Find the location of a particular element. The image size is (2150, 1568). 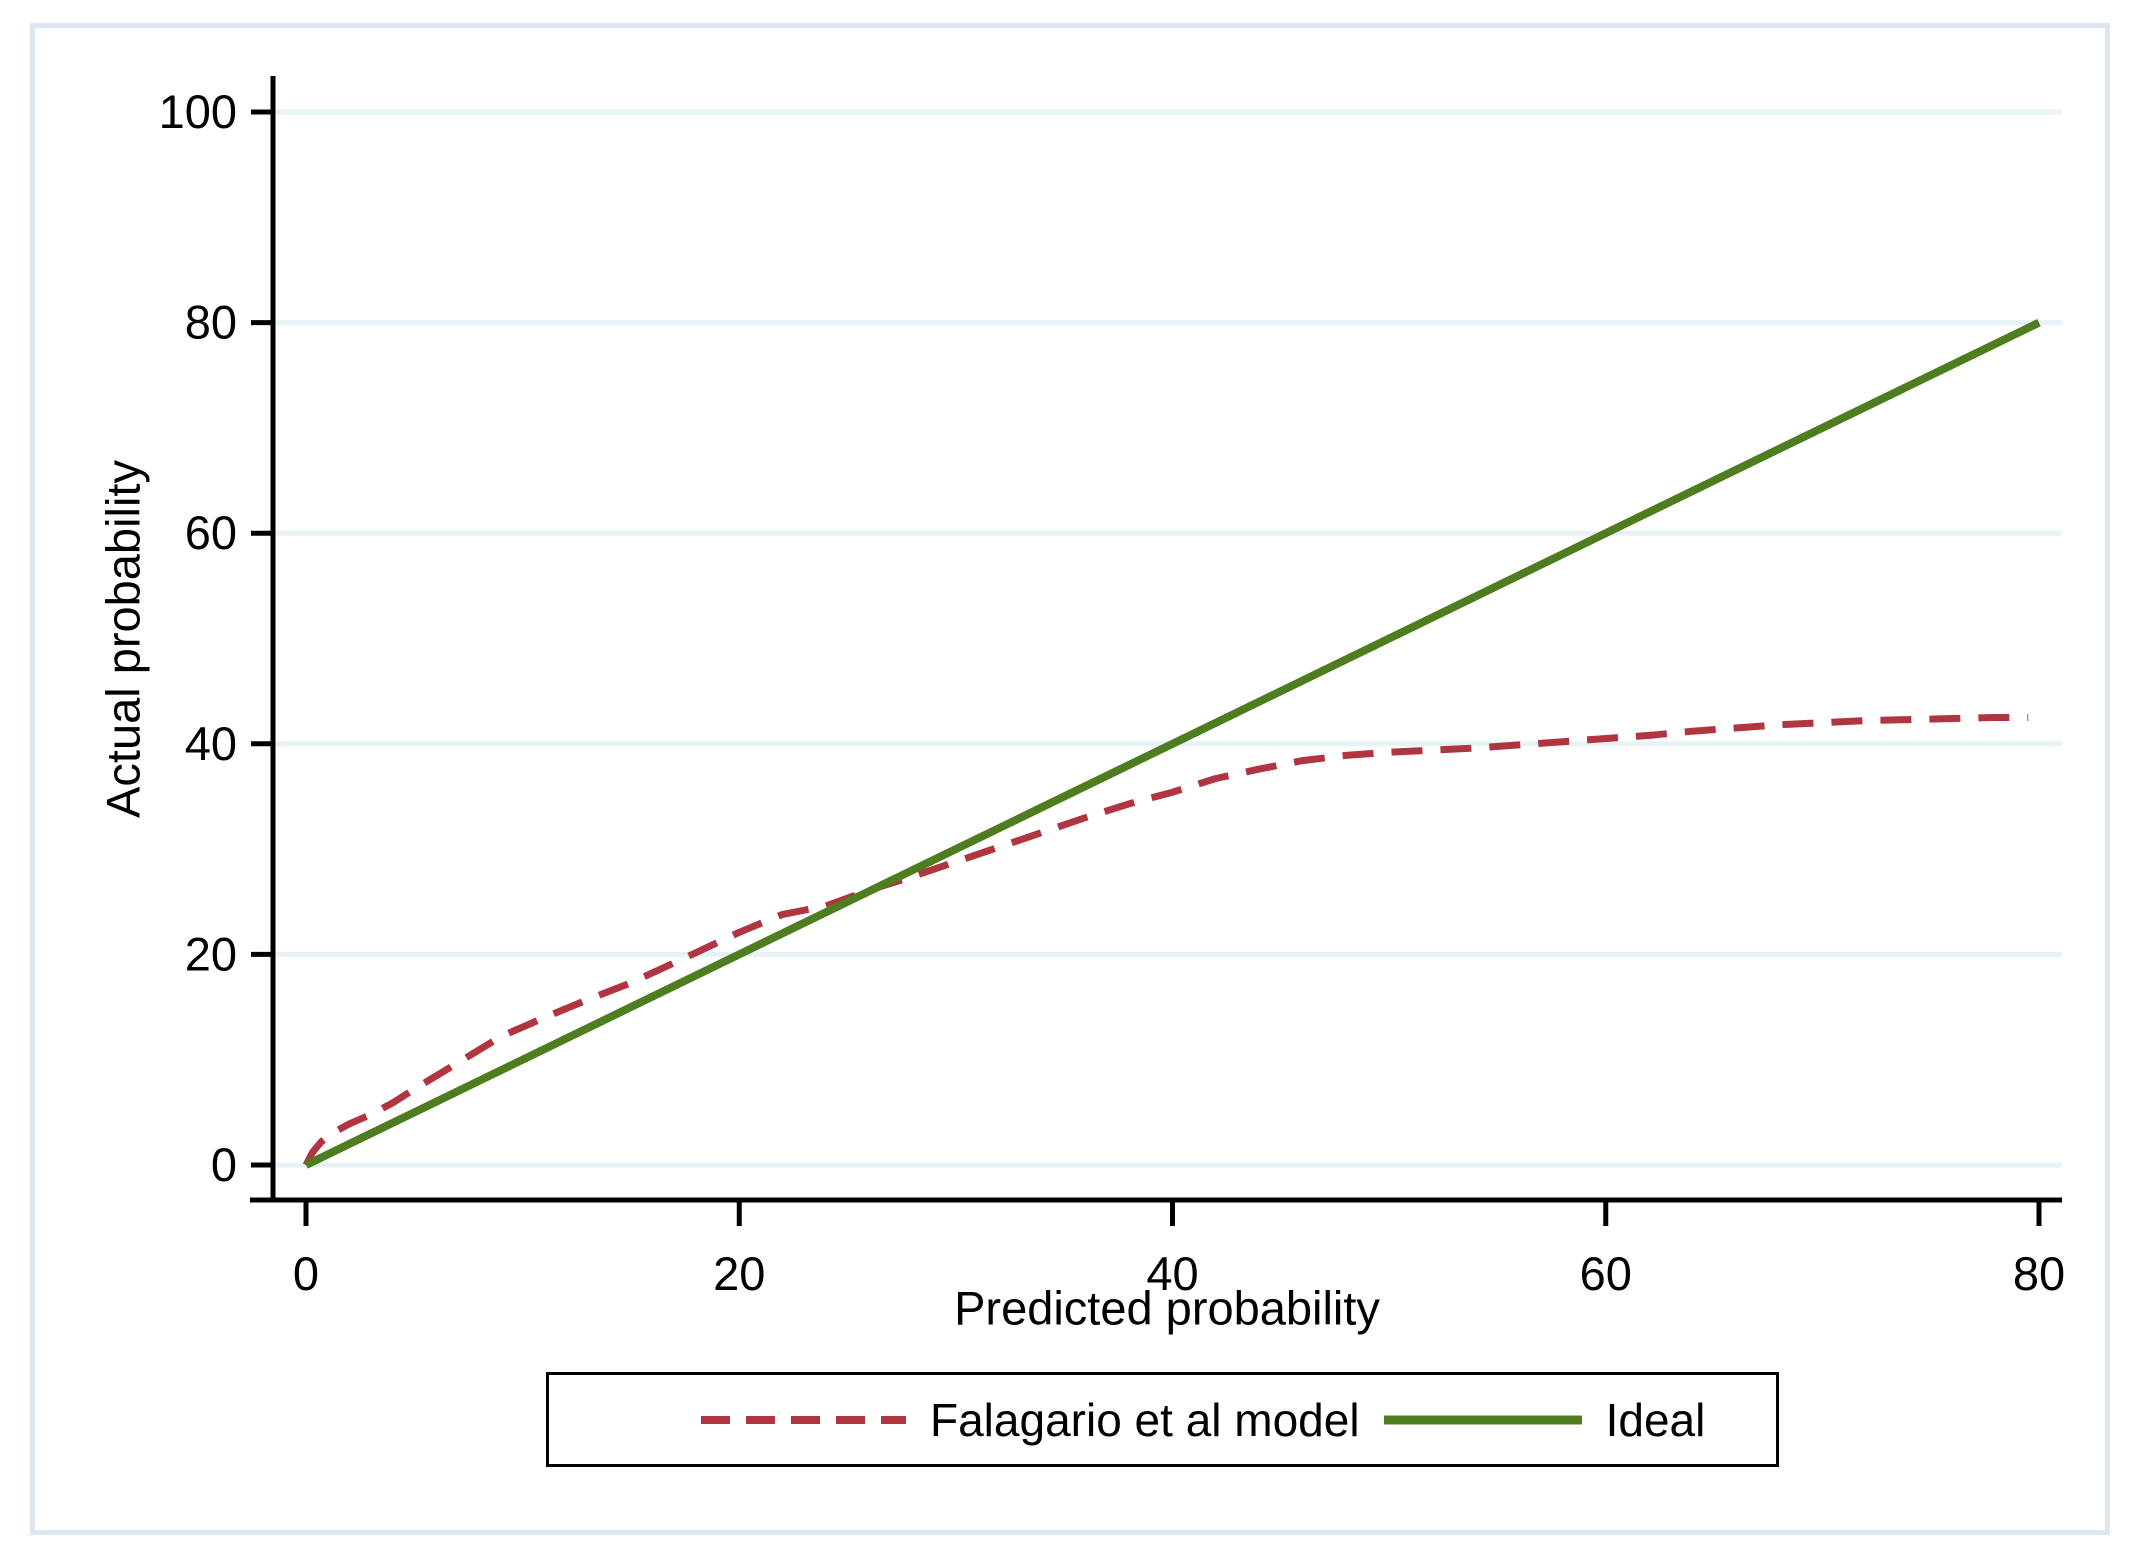

legend-item-model: Falagario et al model is located at coordinates (1030, 1420).